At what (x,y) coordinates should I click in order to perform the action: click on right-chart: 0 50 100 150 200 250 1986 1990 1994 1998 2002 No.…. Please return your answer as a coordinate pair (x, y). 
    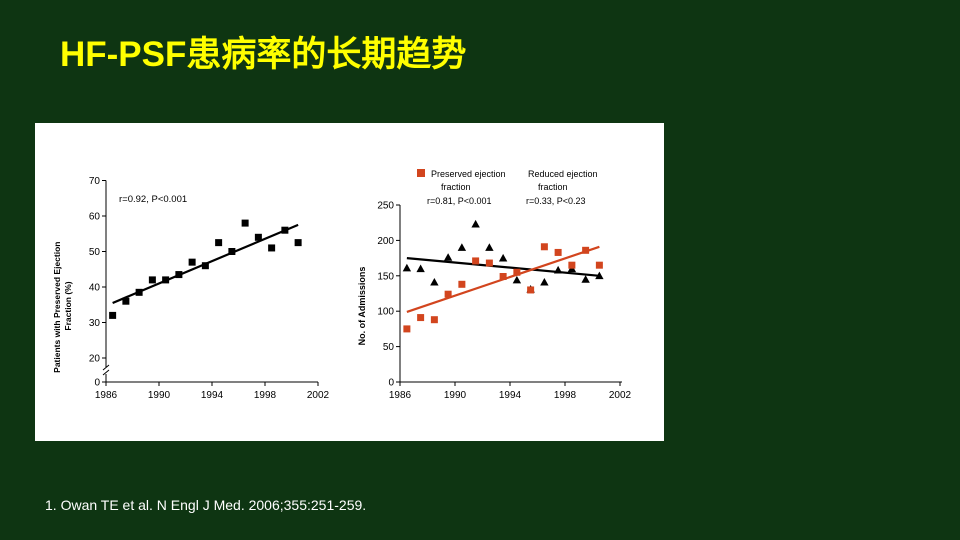
    Looking at the image, I should click on (494, 285).